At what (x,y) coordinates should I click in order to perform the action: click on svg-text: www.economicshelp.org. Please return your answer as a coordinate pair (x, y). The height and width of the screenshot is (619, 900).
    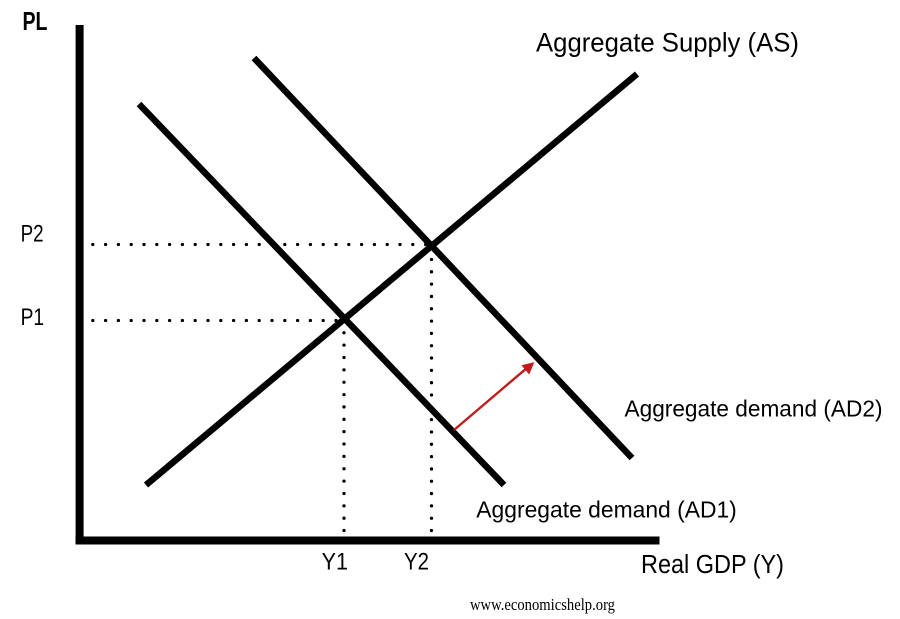
    Looking at the image, I should click on (542, 604).